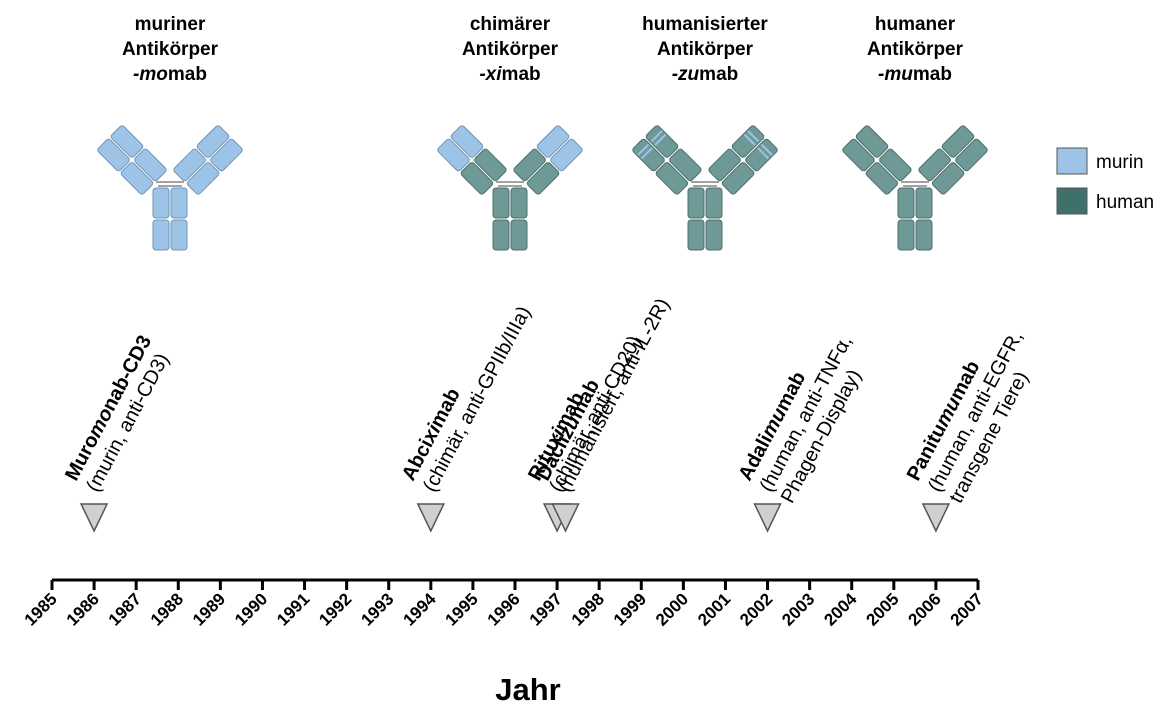 The height and width of the screenshot is (706, 1170). I want to click on antibody-type-label: humanisierter, so click(705, 24).